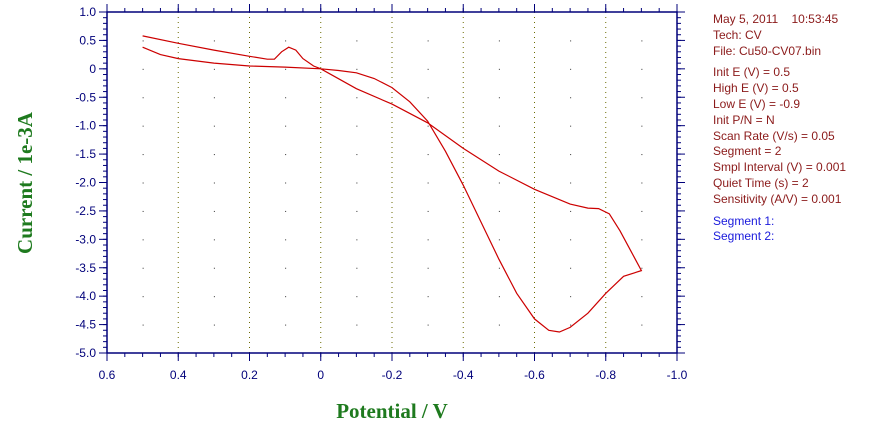 The width and height of the screenshot is (870, 425). Describe the element at coordinates (774, 135) in the screenshot. I see `param-line: Scan Rate (V/s) = 0.05` at that location.